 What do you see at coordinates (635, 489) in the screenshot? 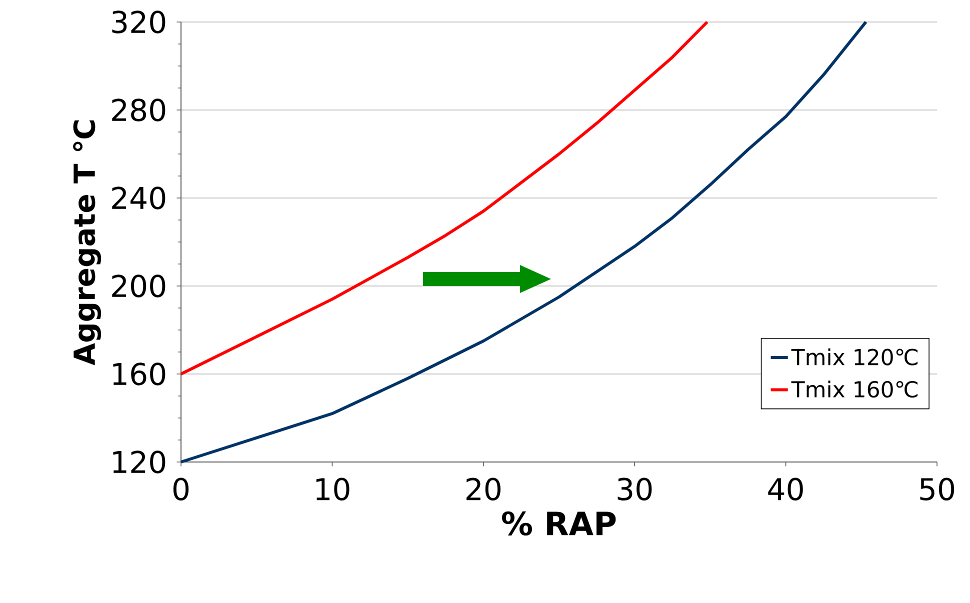
I see `x-tick-label: 30` at bounding box center [635, 489].